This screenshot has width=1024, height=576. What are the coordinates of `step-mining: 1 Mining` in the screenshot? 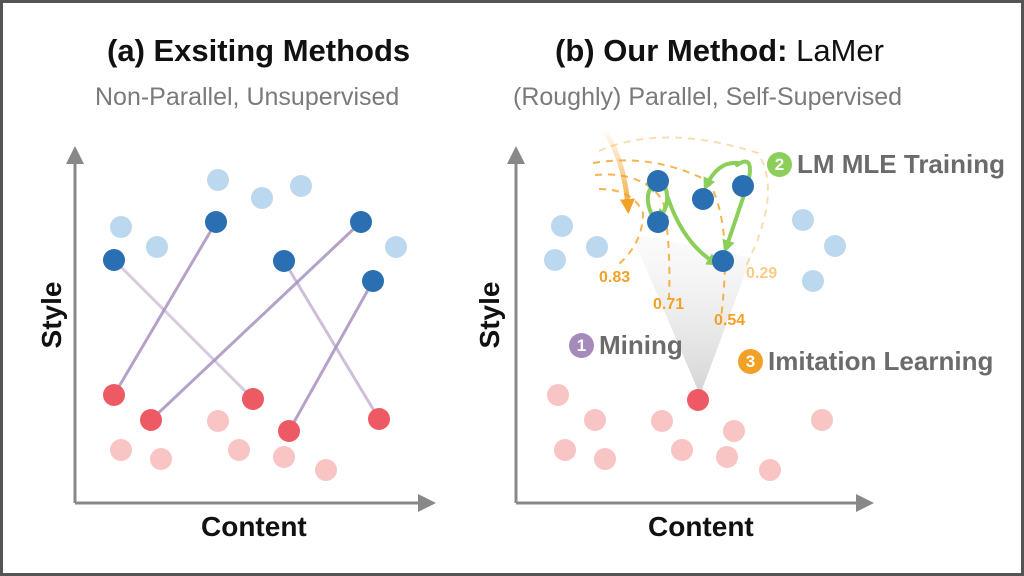 It's located at (626, 345).